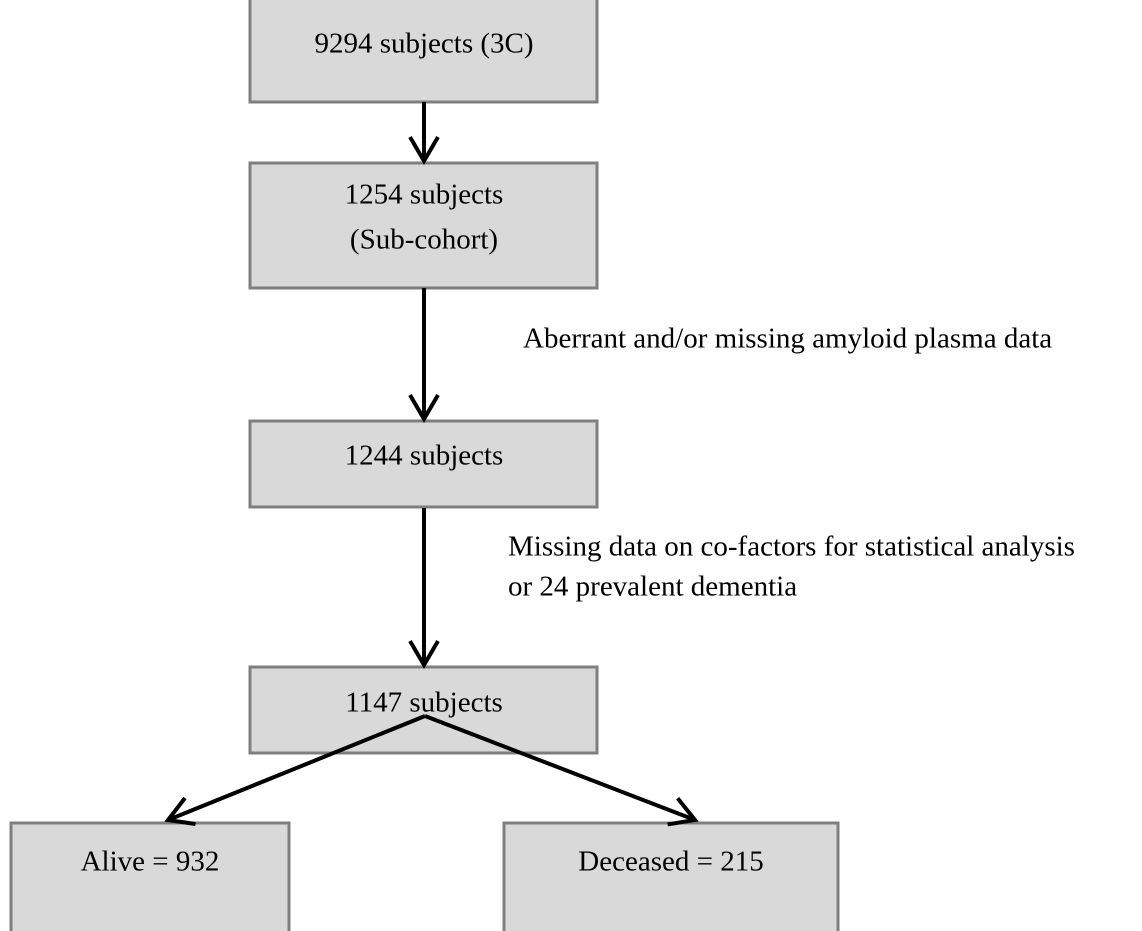 Image resolution: width=1142 pixels, height=931 pixels. Describe the element at coordinates (670, 862) in the screenshot. I see `node-label: Deceased = 215` at that location.